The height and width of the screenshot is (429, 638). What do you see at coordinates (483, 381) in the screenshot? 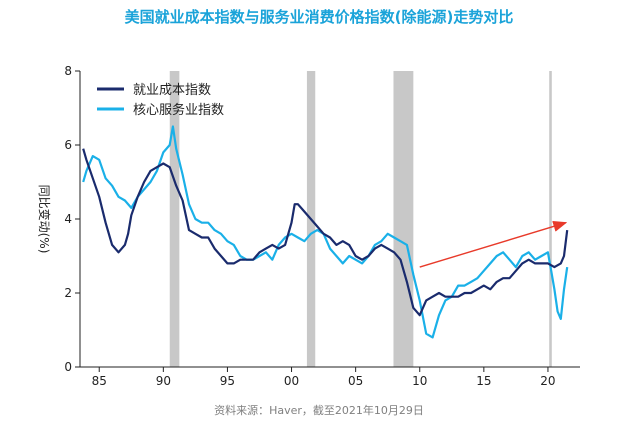
I see `x-tick-label-6: 15` at bounding box center [483, 381].